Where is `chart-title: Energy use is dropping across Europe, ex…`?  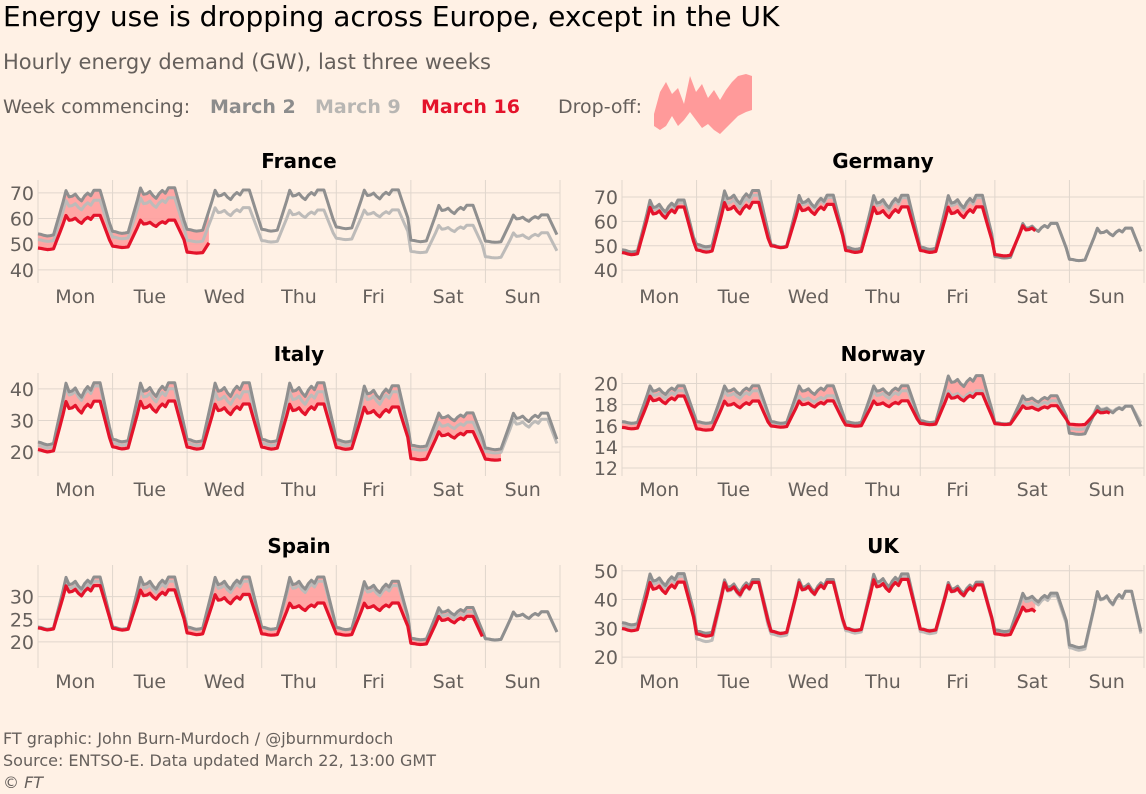 chart-title: Energy use is dropping across Europe, ex… is located at coordinates (391, 16).